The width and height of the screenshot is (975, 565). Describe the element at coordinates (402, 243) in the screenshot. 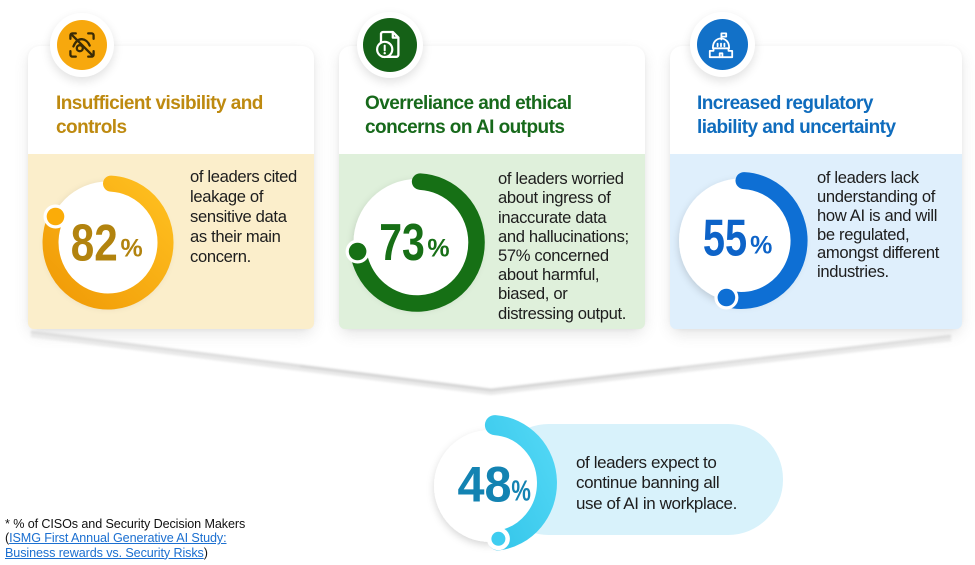

I see `svg-text: 73` at that location.